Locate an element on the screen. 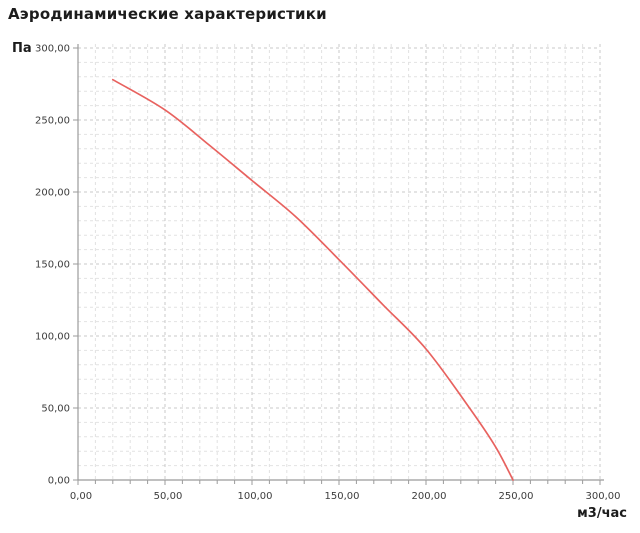 The width and height of the screenshot is (640, 533). x-tick-label: 300,00 is located at coordinates (603, 496).